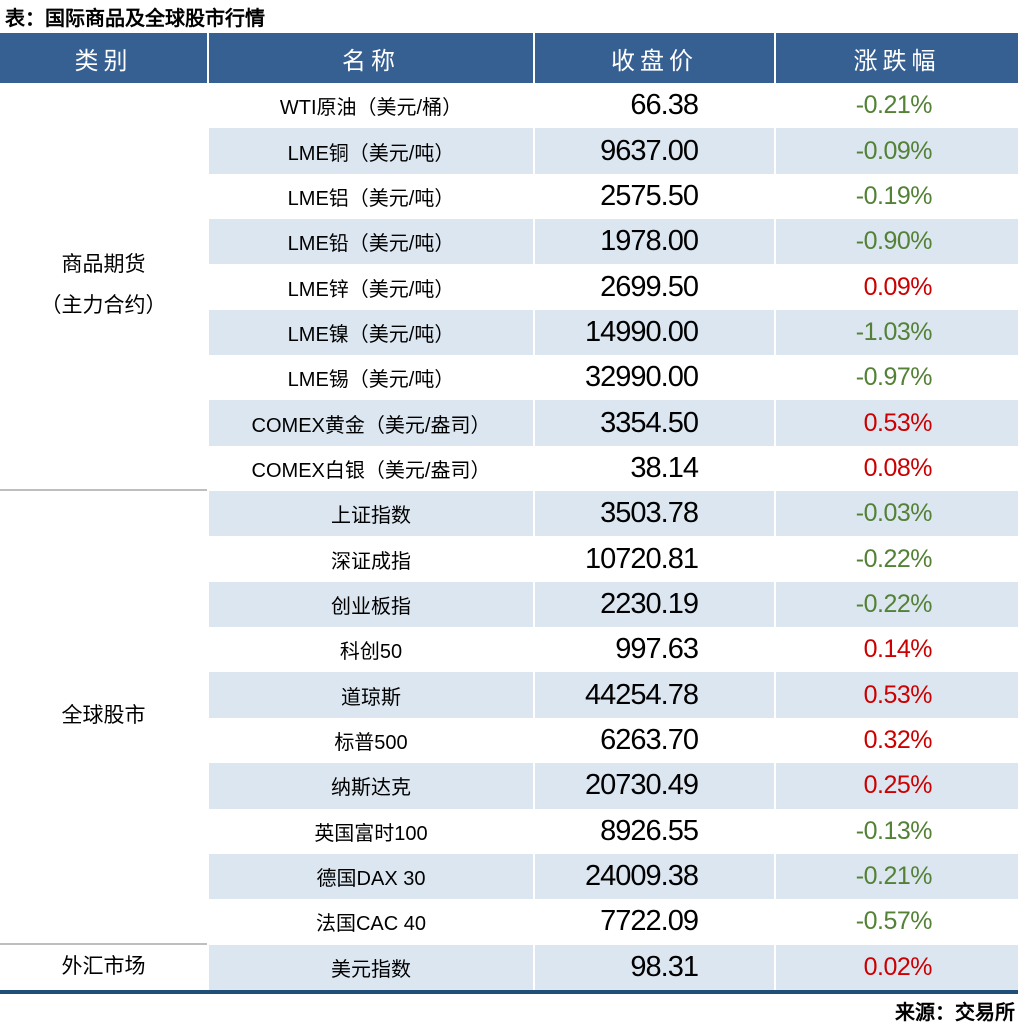 Image resolution: width=1018 pixels, height=1027 pixels. I want to click on change-percent-cell: -0.90%, so click(896, 242).